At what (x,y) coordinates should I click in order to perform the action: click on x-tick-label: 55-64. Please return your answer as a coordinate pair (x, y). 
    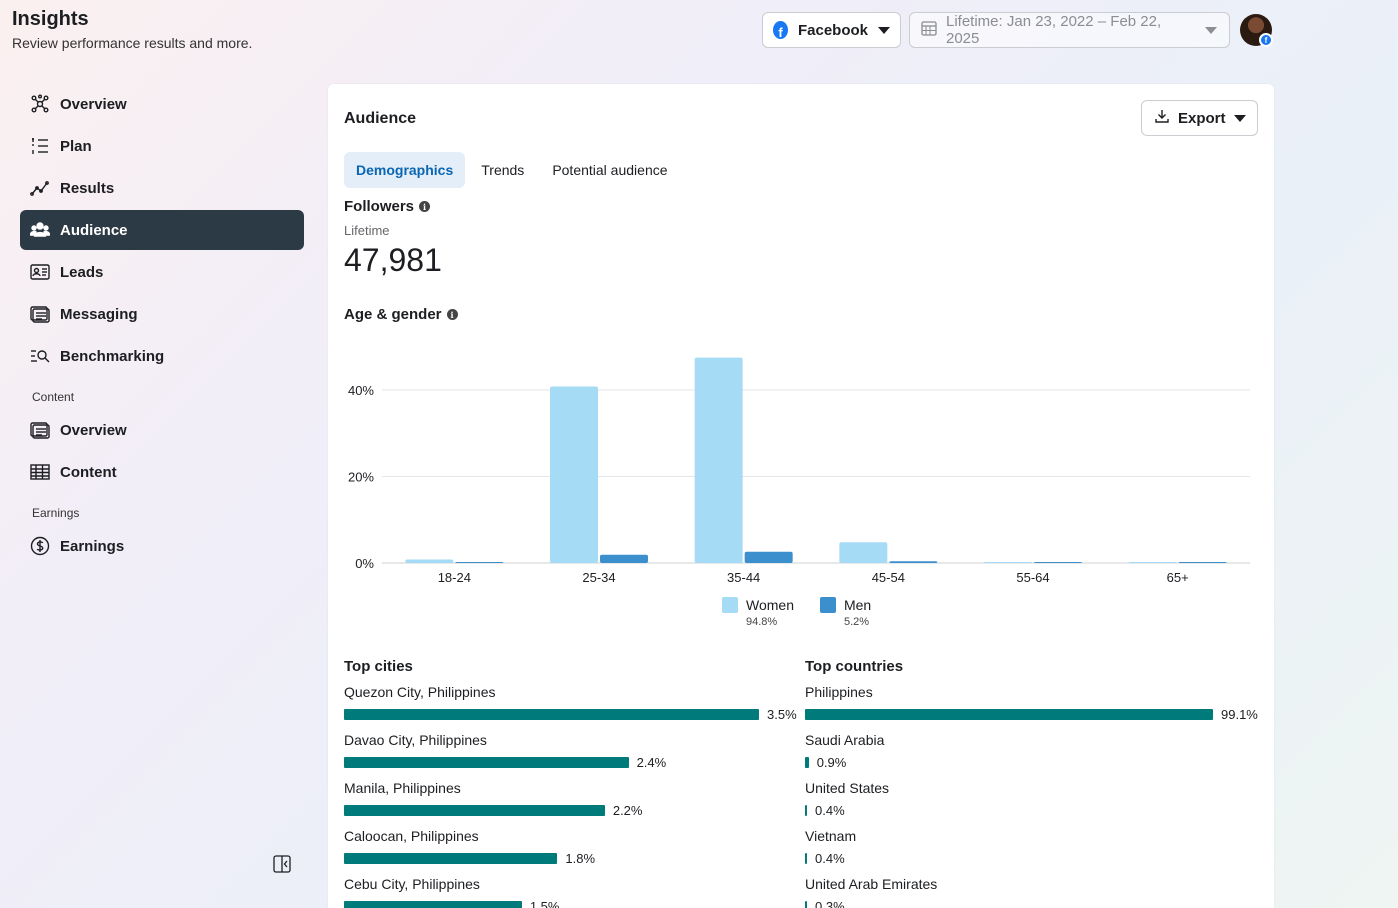
    Looking at the image, I should click on (1032, 577).